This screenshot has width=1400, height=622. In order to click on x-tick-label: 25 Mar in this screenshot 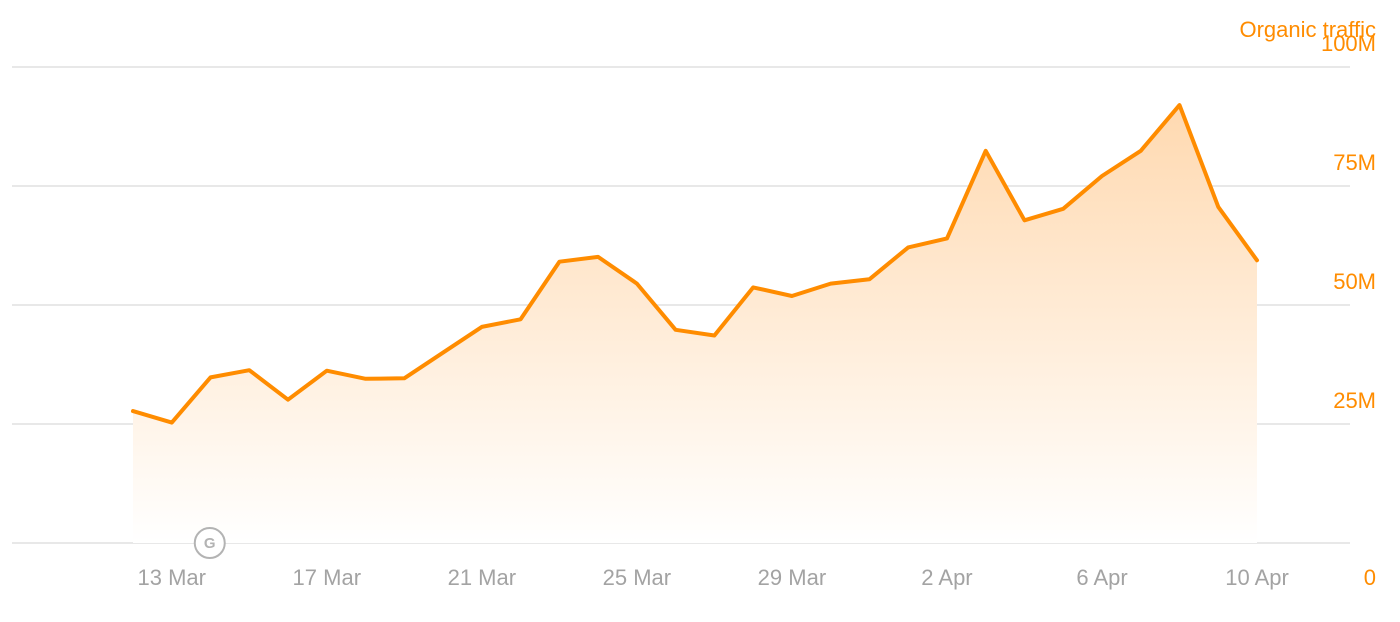, I will do `click(637, 577)`.